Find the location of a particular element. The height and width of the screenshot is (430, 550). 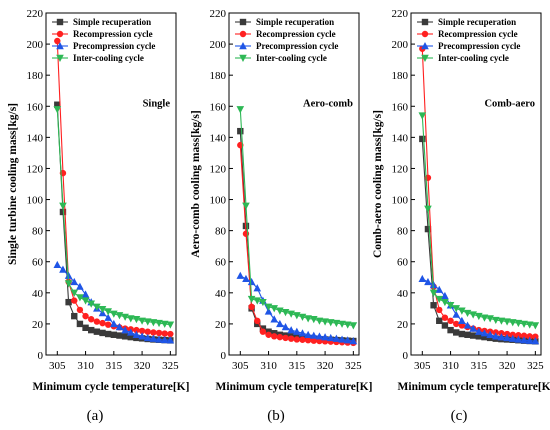

y-axis-title: Single turbine cooling mass[kg/s] is located at coordinates (13, 184).